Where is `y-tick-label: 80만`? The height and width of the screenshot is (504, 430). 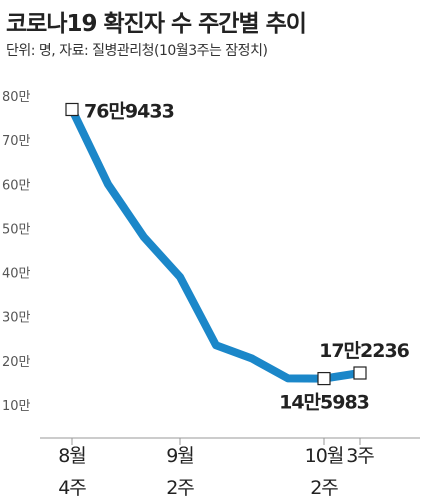 y-tick-label: 80만 is located at coordinates (16, 97).